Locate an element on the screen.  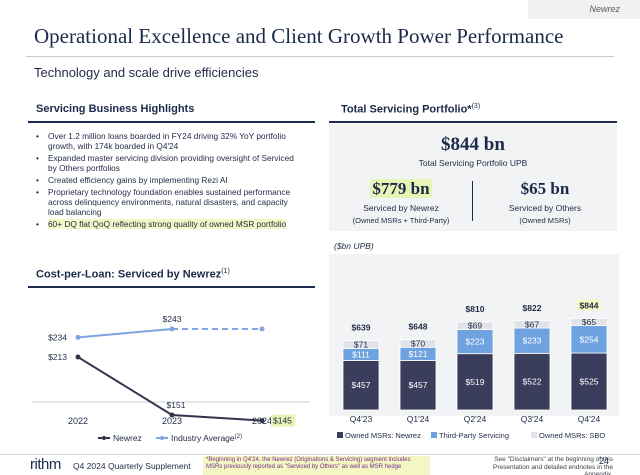
bar-value-label: $67 is located at coordinates (532, 324).